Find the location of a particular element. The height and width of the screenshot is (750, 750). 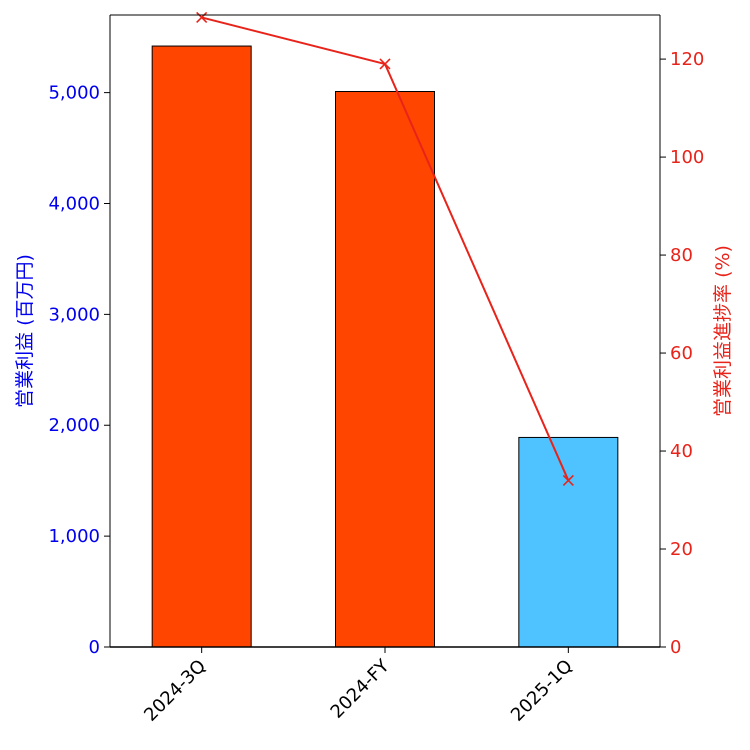

y-axis-title-left: 営業利益 (百万円) is located at coordinates (25, 331).